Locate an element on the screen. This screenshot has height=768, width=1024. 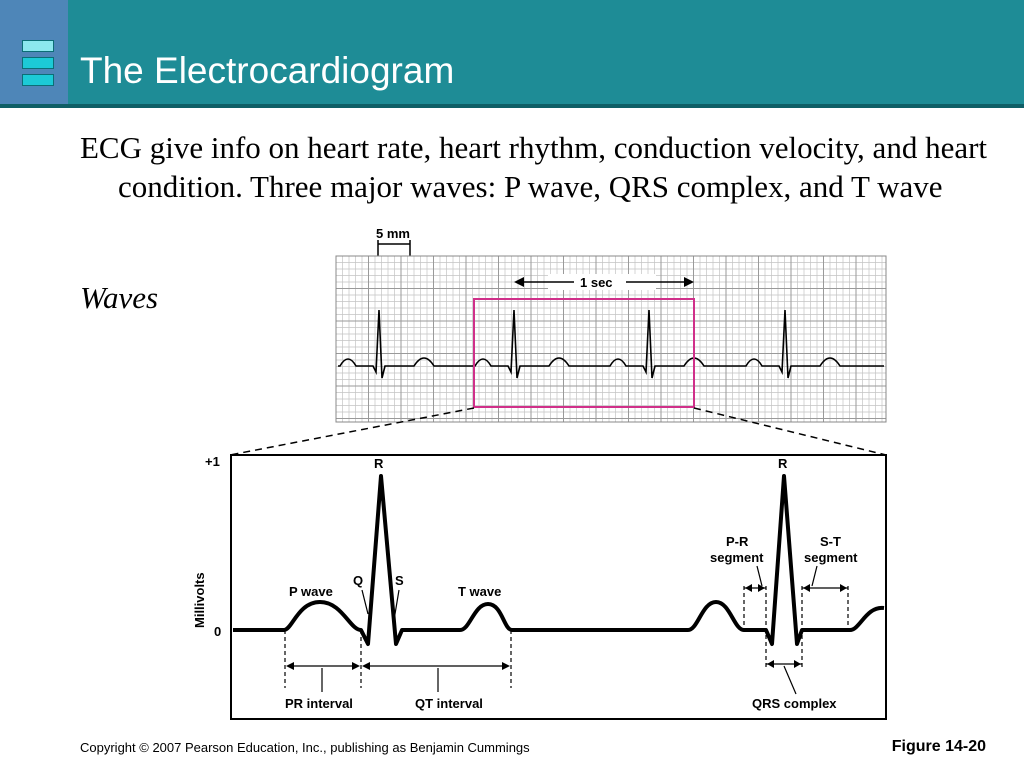
pr-interval-label: PR interval is located at coordinates (319, 703).